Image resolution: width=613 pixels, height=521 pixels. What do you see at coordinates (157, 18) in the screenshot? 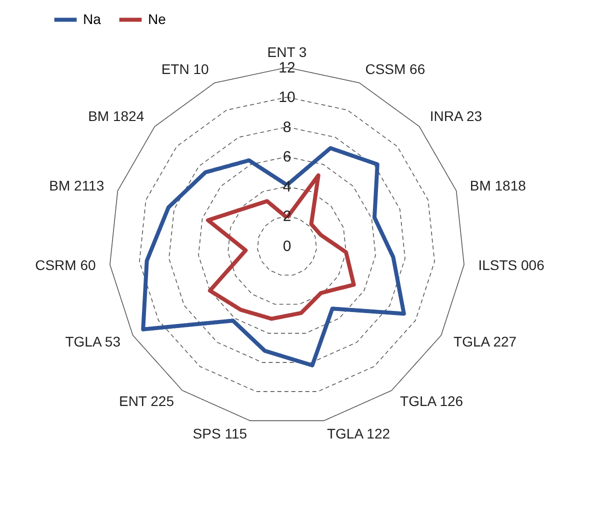
I see `legend-label: Ne` at bounding box center [157, 18].